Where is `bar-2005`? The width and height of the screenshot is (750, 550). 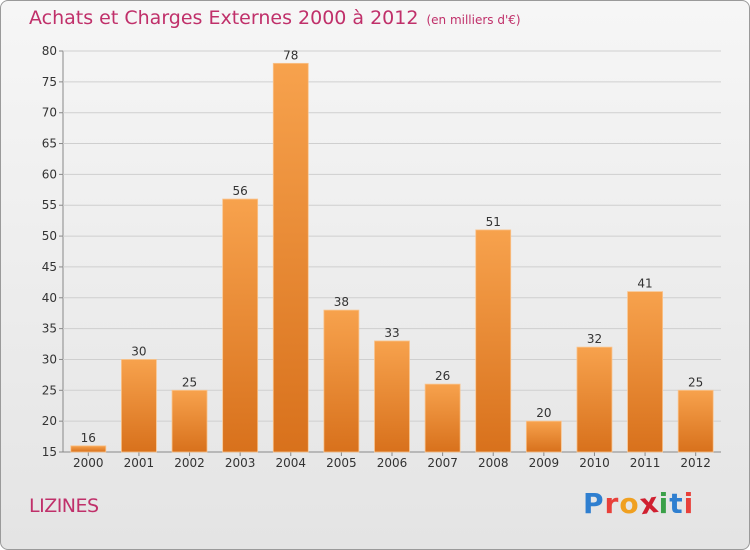 bar-2005 is located at coordinates (341, 381).